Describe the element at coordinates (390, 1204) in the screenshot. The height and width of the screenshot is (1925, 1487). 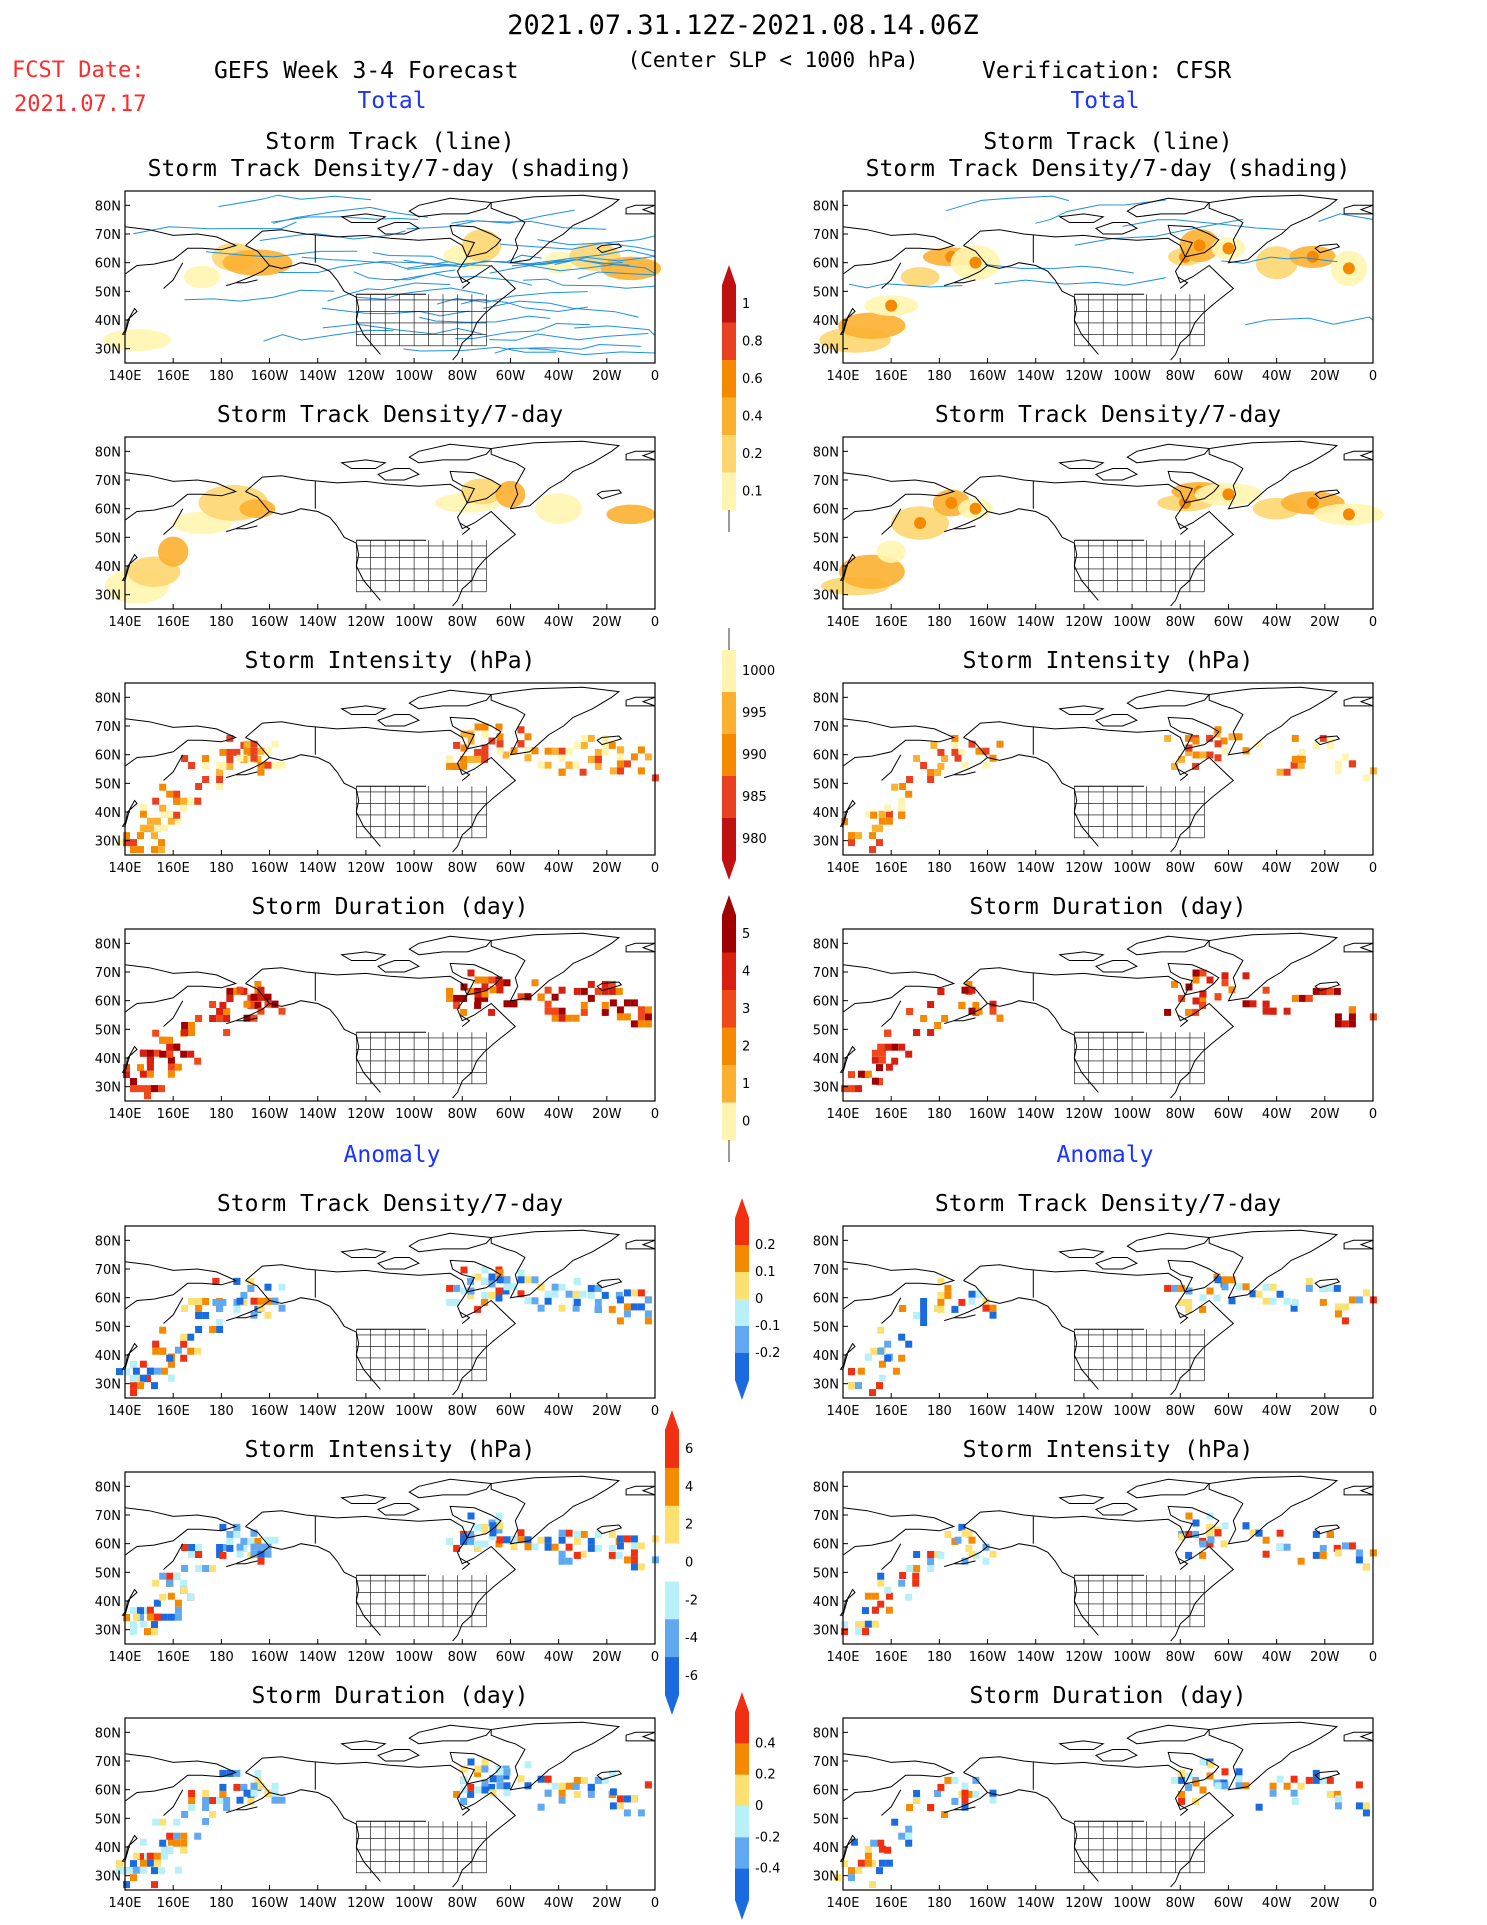
I see `panel-title: Storm Track Density/7-day` at that location.